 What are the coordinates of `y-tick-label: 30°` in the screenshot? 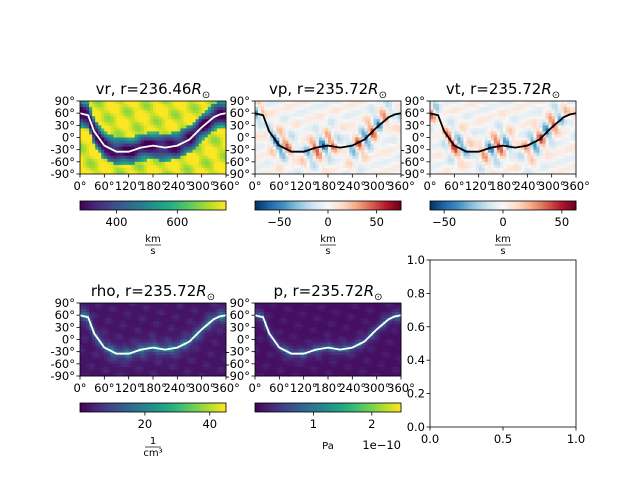 It's located at (65, 125).